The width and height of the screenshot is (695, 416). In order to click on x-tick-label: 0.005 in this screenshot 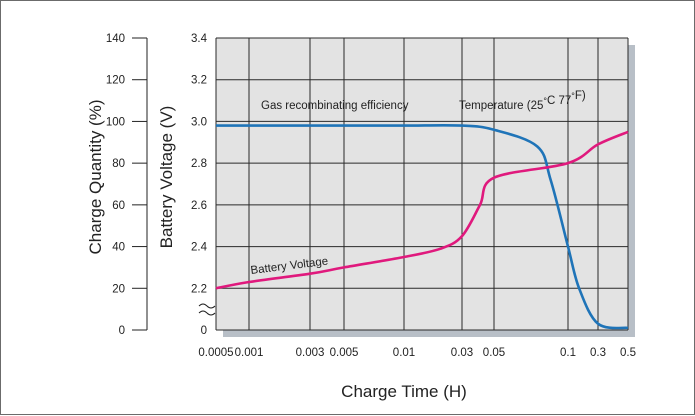, I will do `click(344, 353)`.